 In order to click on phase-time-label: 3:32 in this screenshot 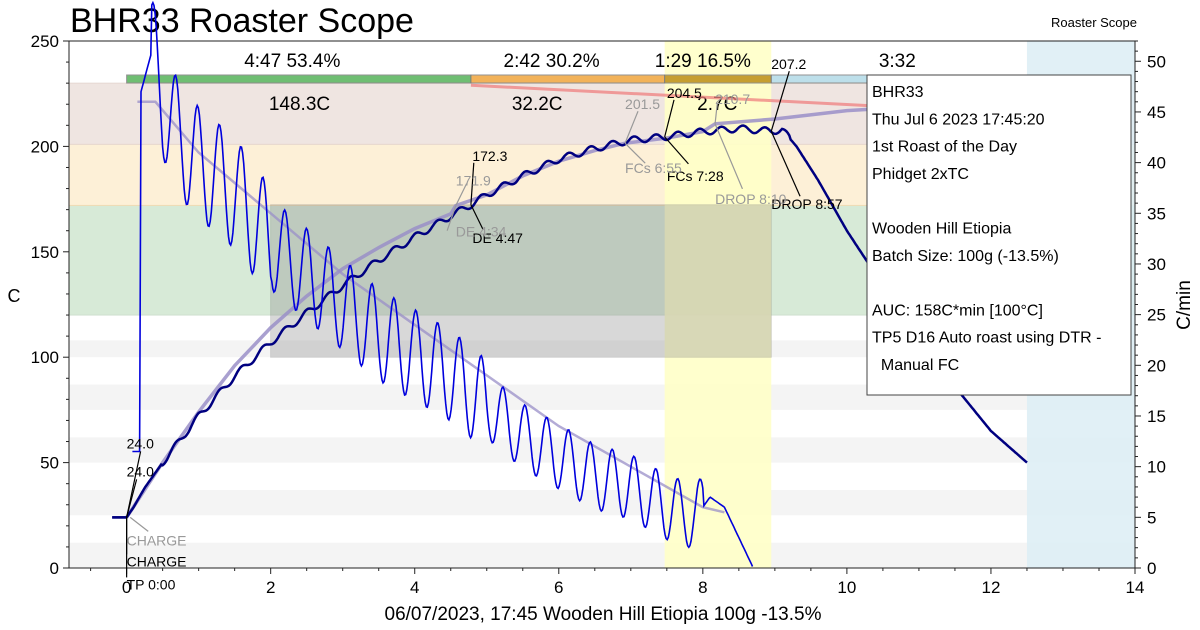, I will do `click(897, 61)`.